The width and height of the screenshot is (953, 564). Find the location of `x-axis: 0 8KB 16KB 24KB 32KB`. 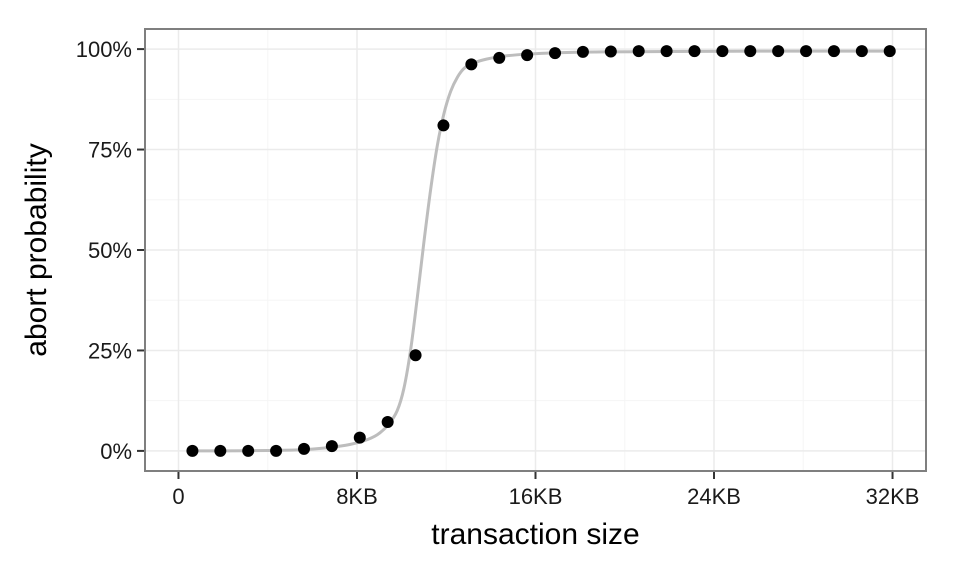

x-axis: 0 8KB 16KB 24KB 32KB is located at coordinates (545, 490).